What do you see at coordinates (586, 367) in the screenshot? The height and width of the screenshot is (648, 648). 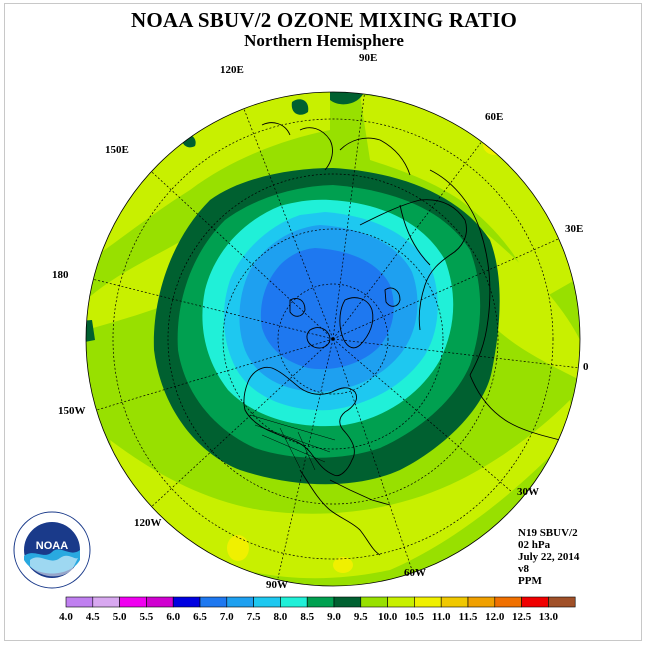 I see `lon-label-0: 0` at bounding box center [586, 367].